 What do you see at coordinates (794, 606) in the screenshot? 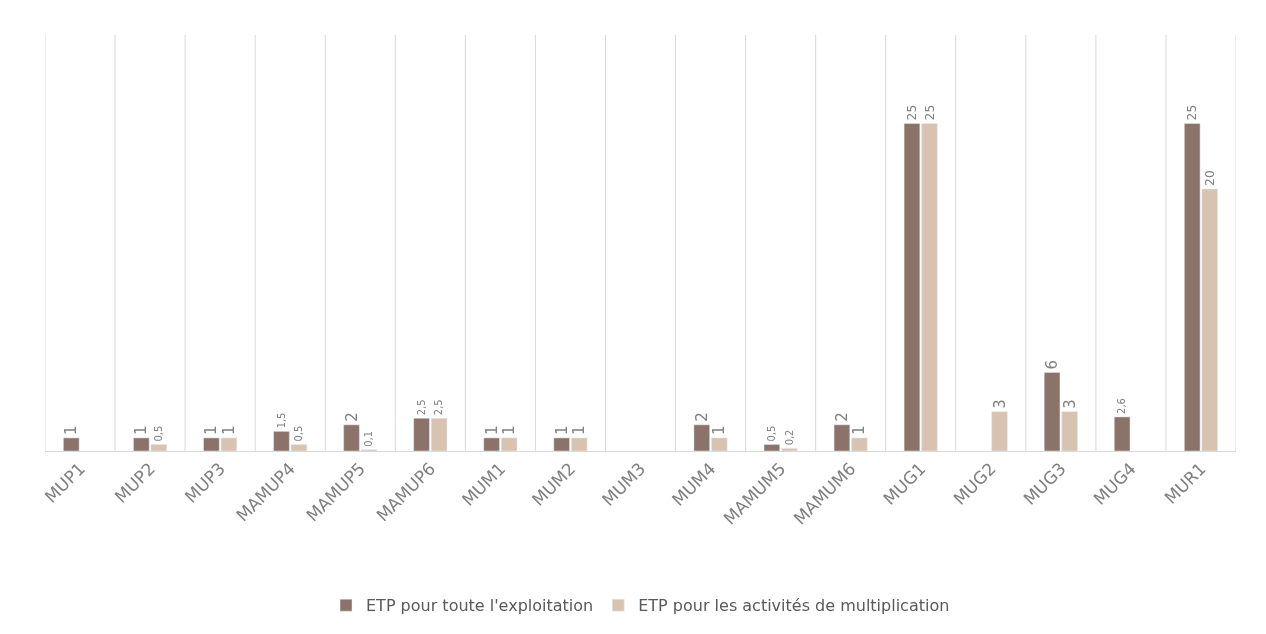
I see `legend-label: ETP pour les activités de multiplication` at bounding box center [794, 606].